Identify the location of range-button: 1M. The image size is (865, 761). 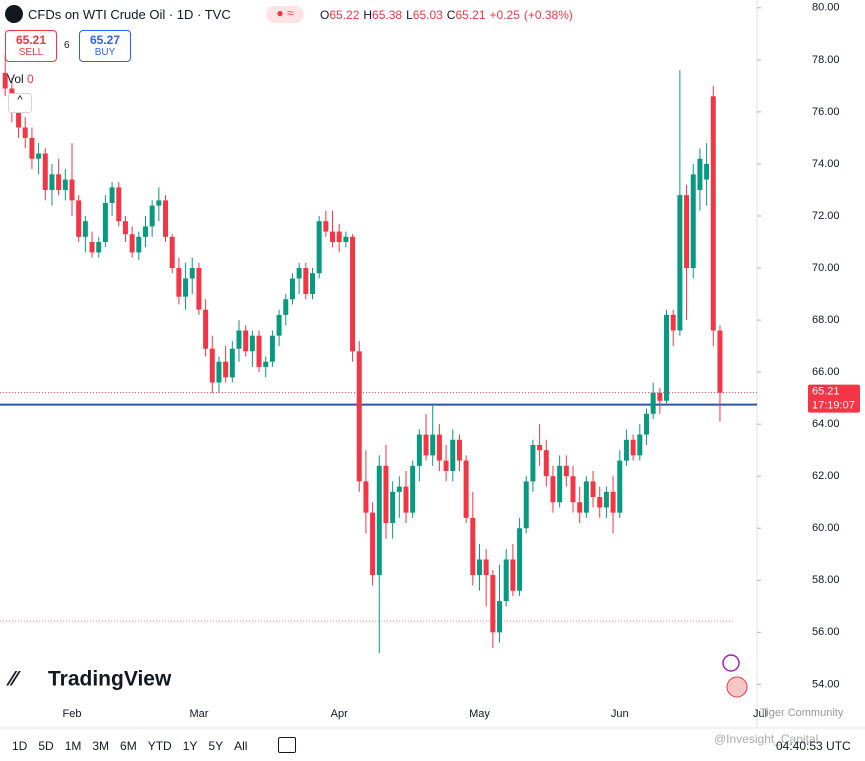
(73, 746).